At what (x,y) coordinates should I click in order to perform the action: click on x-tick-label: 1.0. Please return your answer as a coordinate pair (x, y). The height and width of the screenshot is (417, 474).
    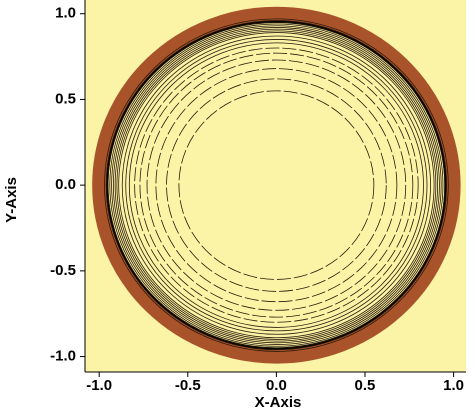
    Looking at the image, I should click on (453, 385).